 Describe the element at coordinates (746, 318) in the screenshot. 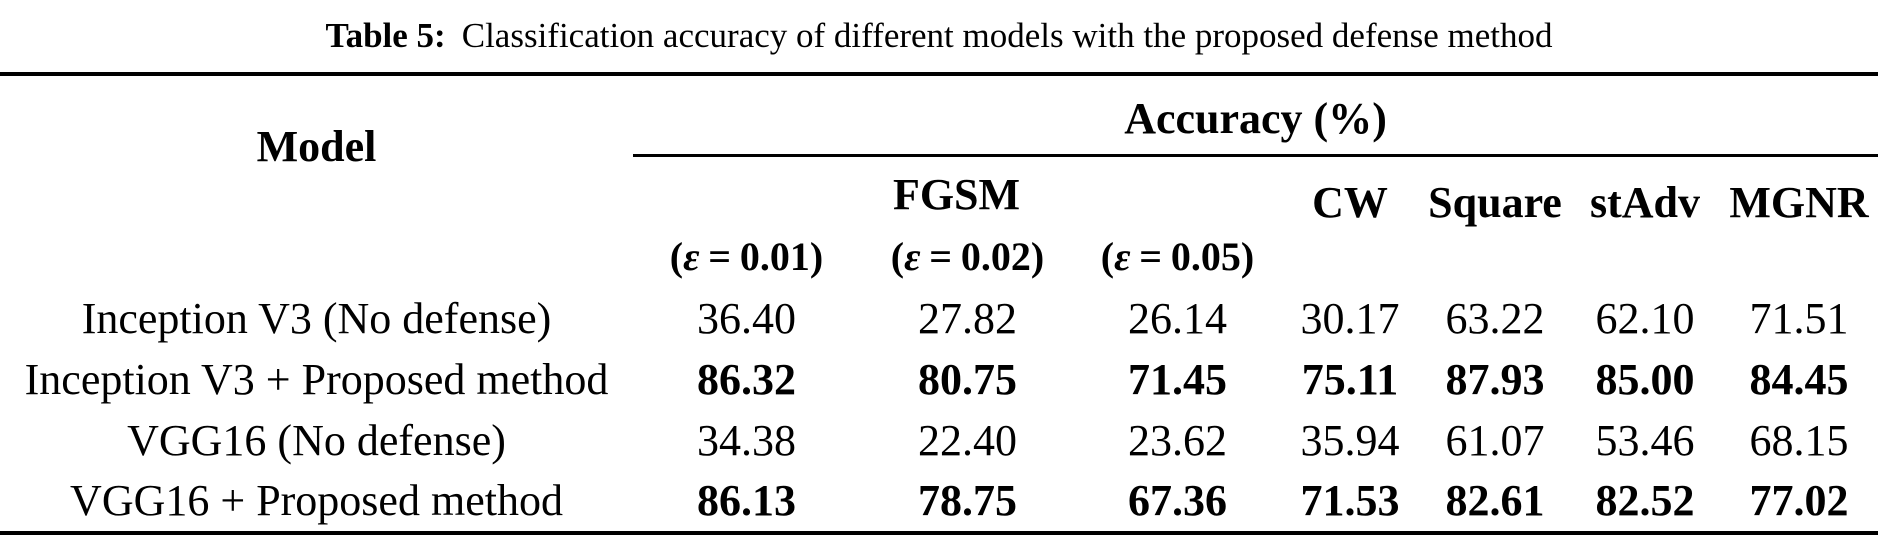

I see `value-cell: 36.40` at that location.